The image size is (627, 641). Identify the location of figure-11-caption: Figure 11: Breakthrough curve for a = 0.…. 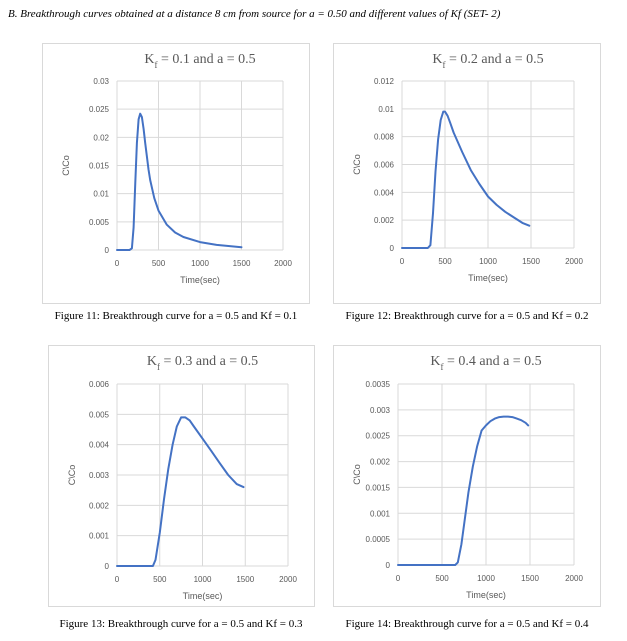
(176, 316).